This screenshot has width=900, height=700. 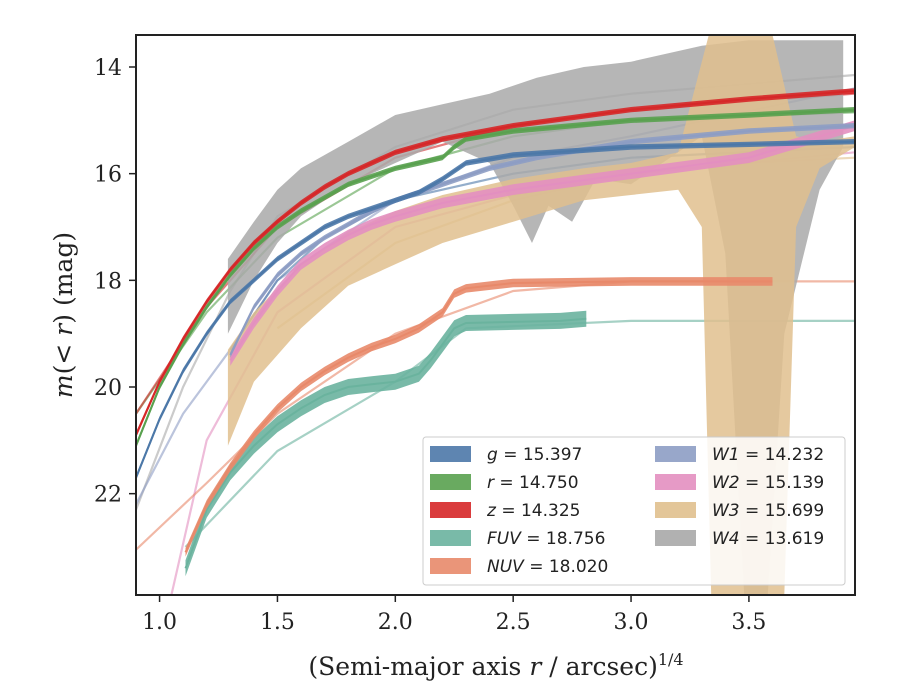 What do you see at coordinates (108, 388) in the screenshot?
I see `y-tick-label: 20` at bounding box center [108, 388].